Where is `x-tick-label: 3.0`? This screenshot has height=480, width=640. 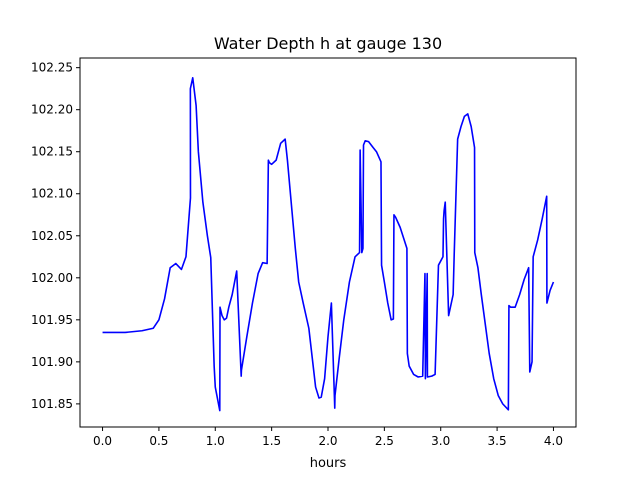 x-tick-label: 3.0 is located at coordinates (440, 441).